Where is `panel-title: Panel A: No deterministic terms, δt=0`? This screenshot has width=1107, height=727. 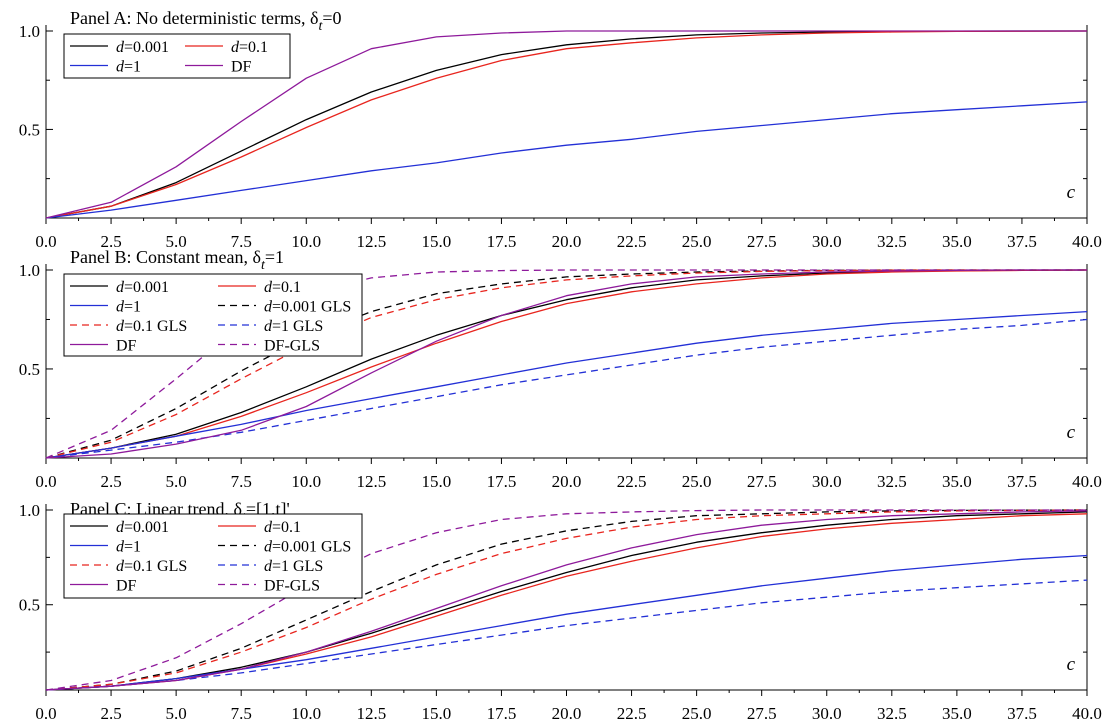
panel-title: Panel A: No deterministic terms, δt=0 is located at coordinates (206, 21).